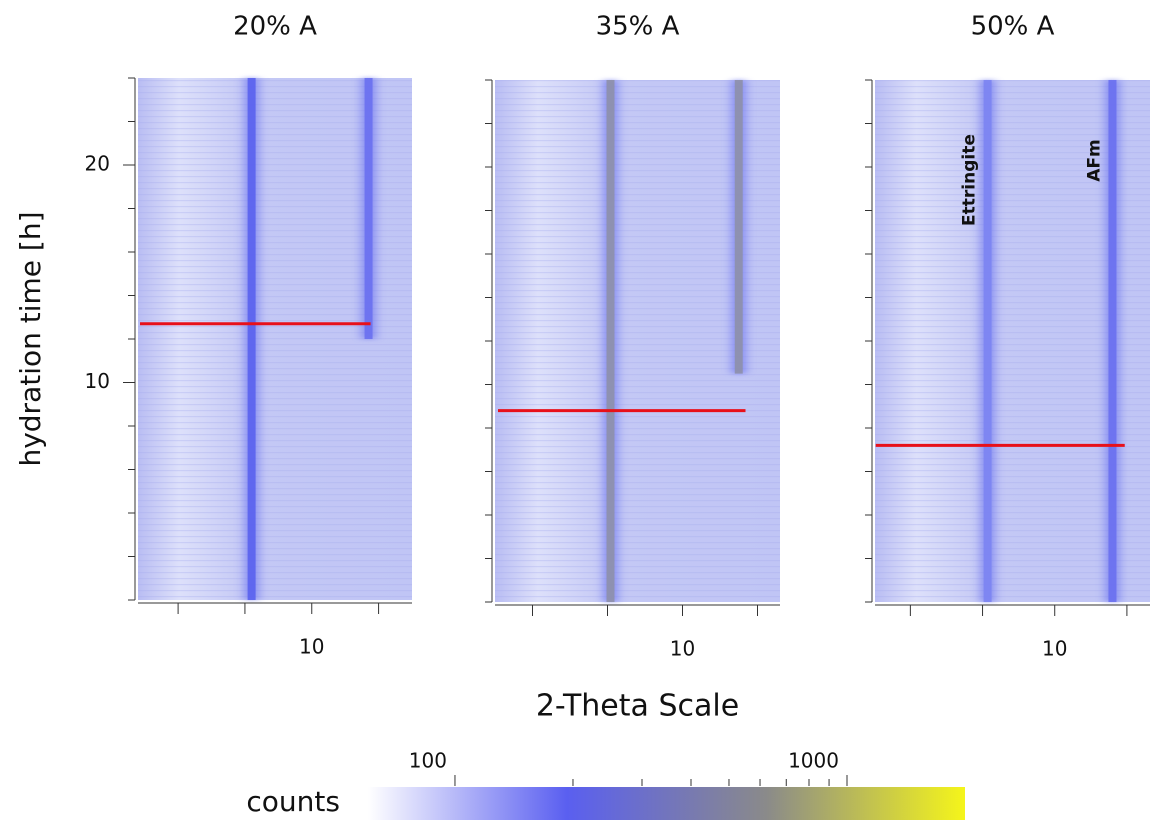 This screenshot has width=1157, height=825. What do you see at coordinates (813, 761) in the screenshot?
I see `colorbar-tick-label: 1000` at bounding box center [813, 761].